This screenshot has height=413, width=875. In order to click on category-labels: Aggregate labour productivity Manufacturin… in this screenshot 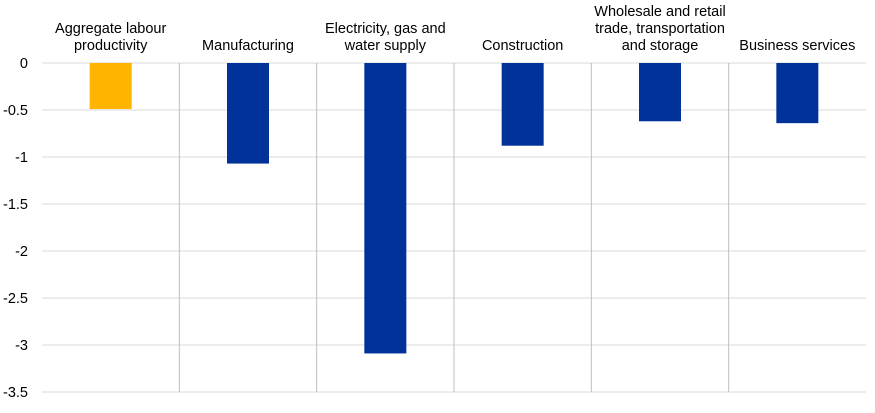, I will do `click(455, 29)`.